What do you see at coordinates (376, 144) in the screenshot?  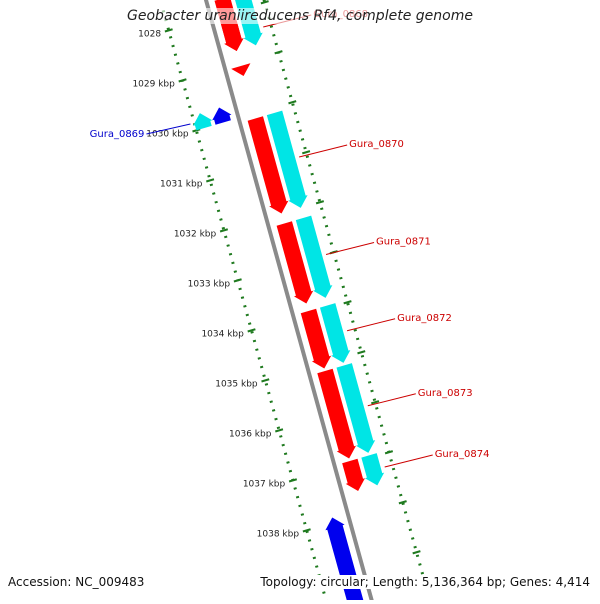 I see `gura-0870-label: Gura_0870` at bounding box center [376, 144].